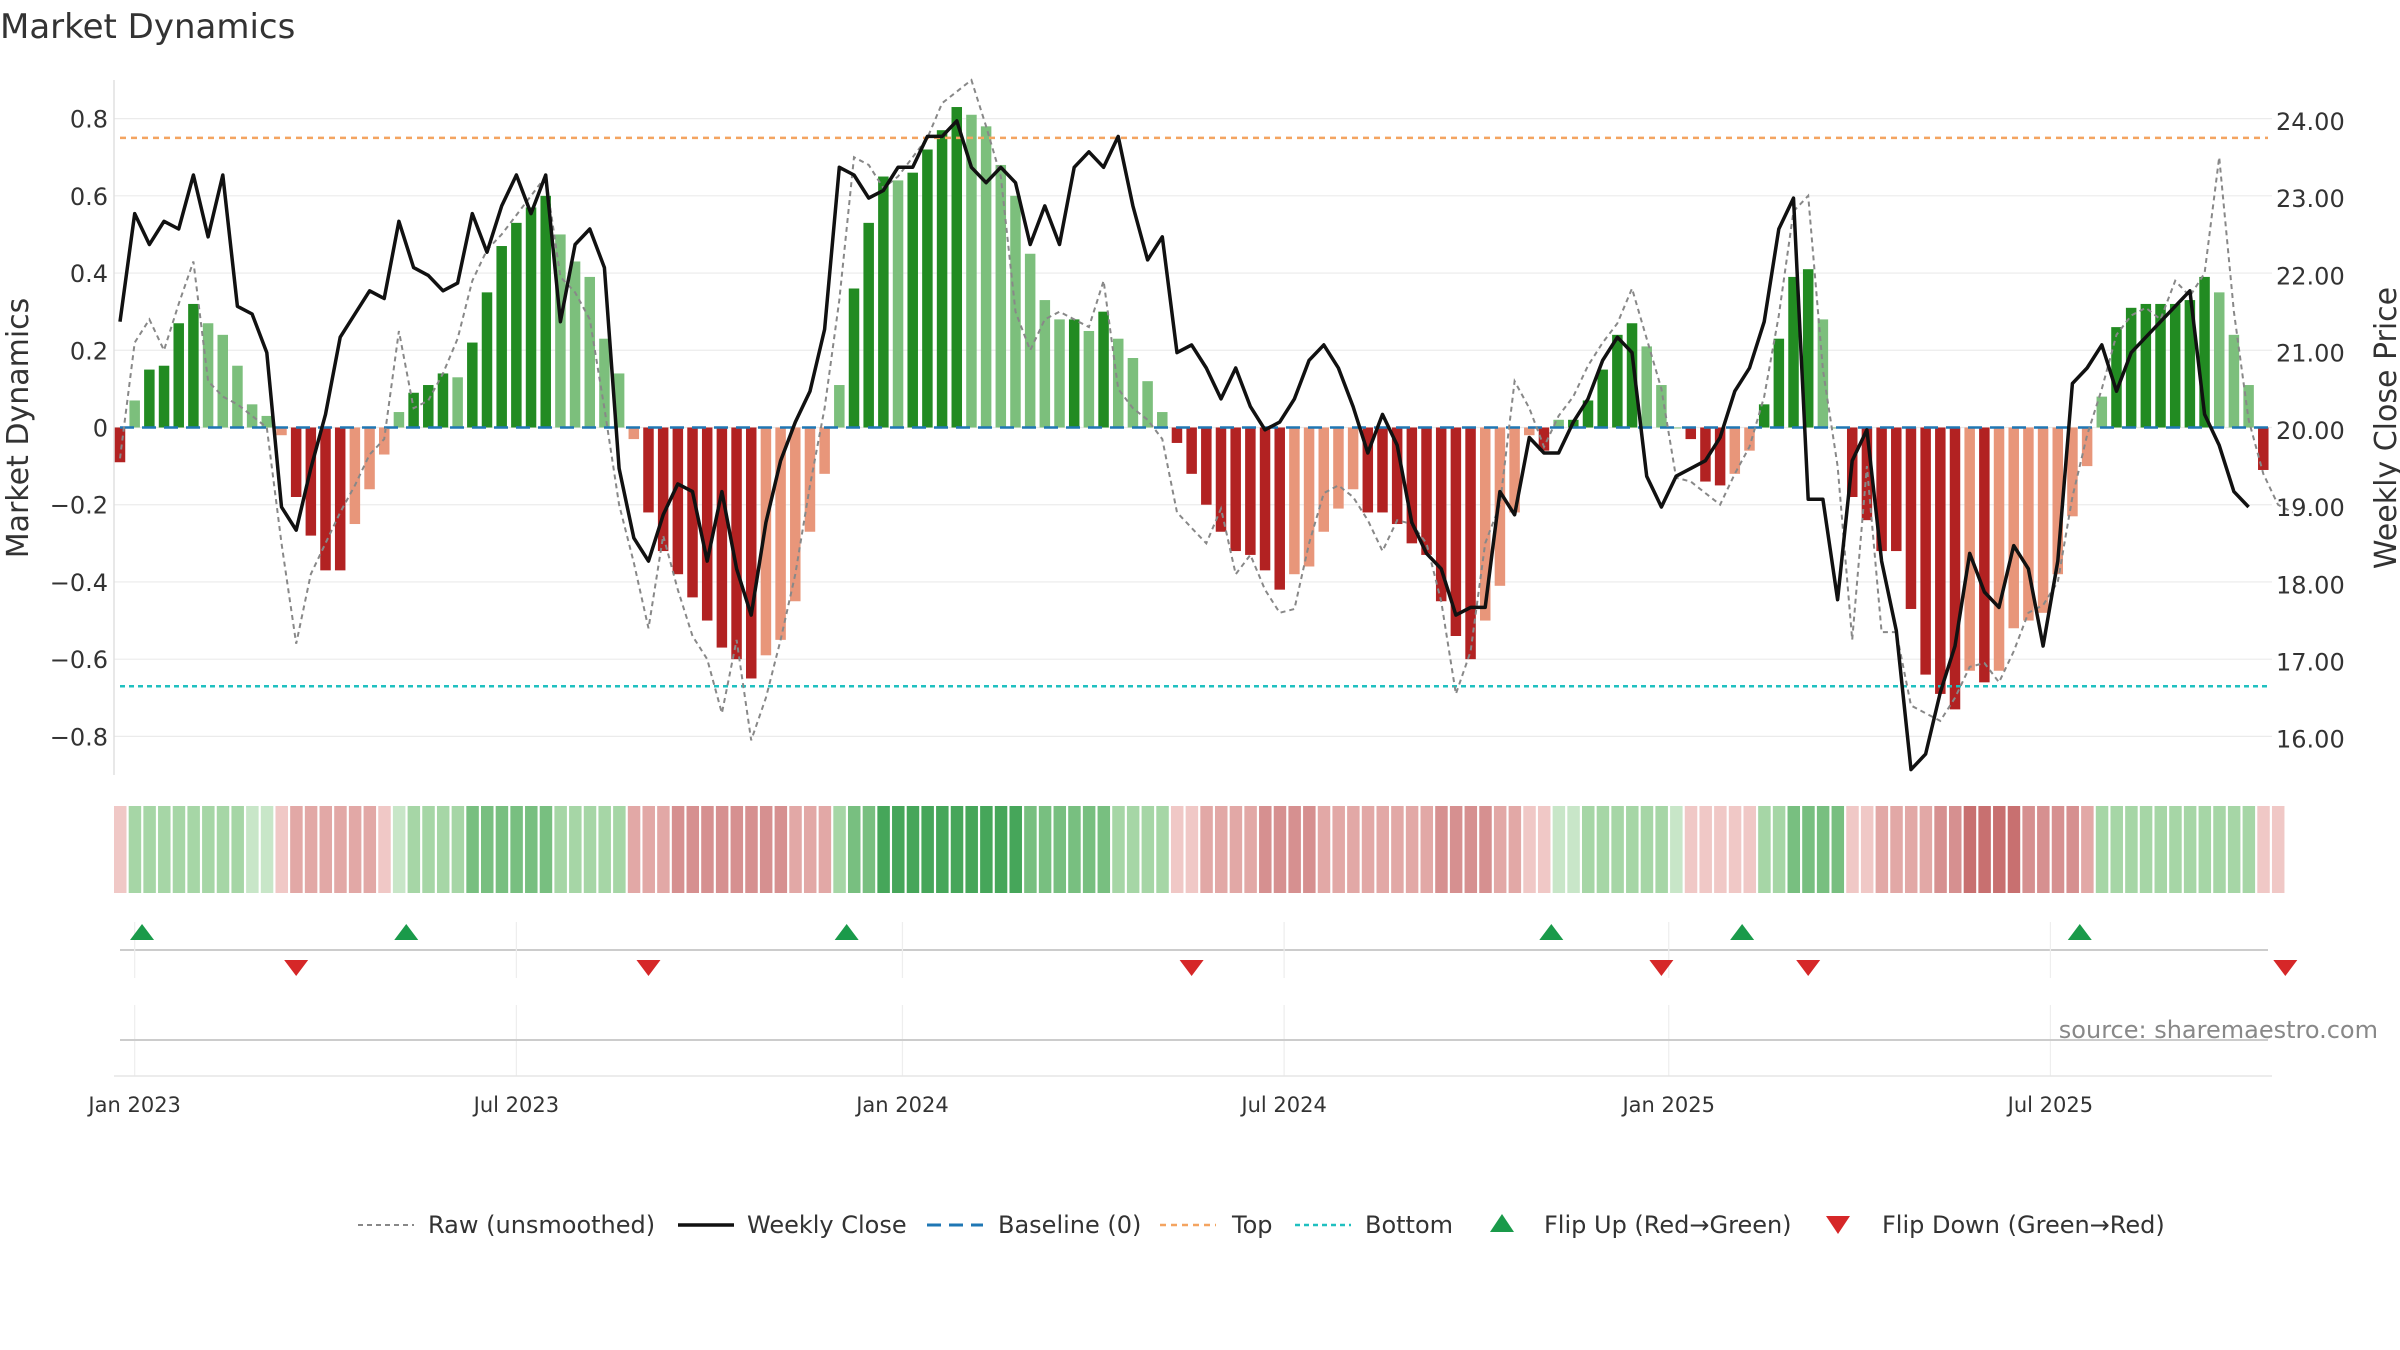 This screenshot has height=1350, width=2400. I want to click on flip-up-marker, so click(406, 932).